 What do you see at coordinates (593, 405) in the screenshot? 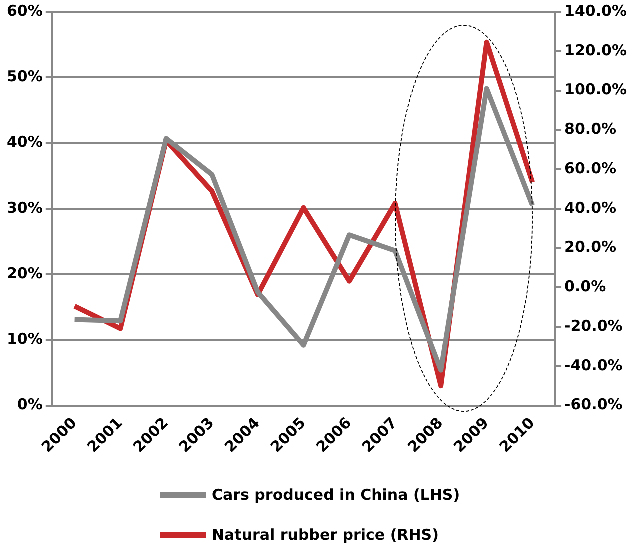
I see `y2-tick-label: -60.0%` at bounding box center [593, 405].